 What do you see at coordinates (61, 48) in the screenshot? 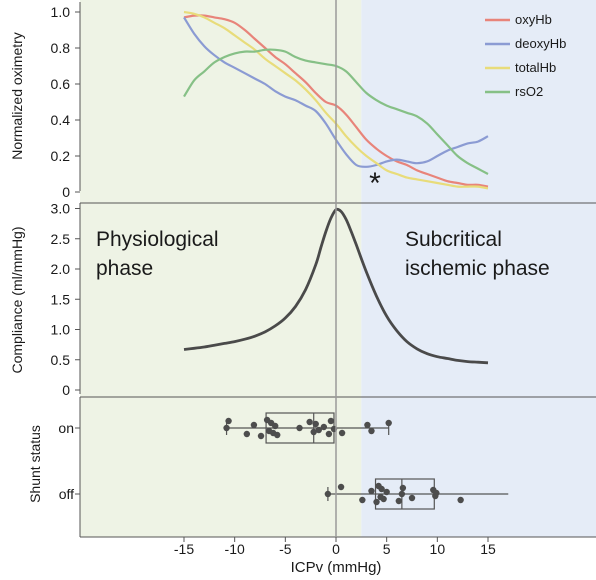
I see `oximetry-y-tick-label: 0.8` at bounding box center [61, 48].